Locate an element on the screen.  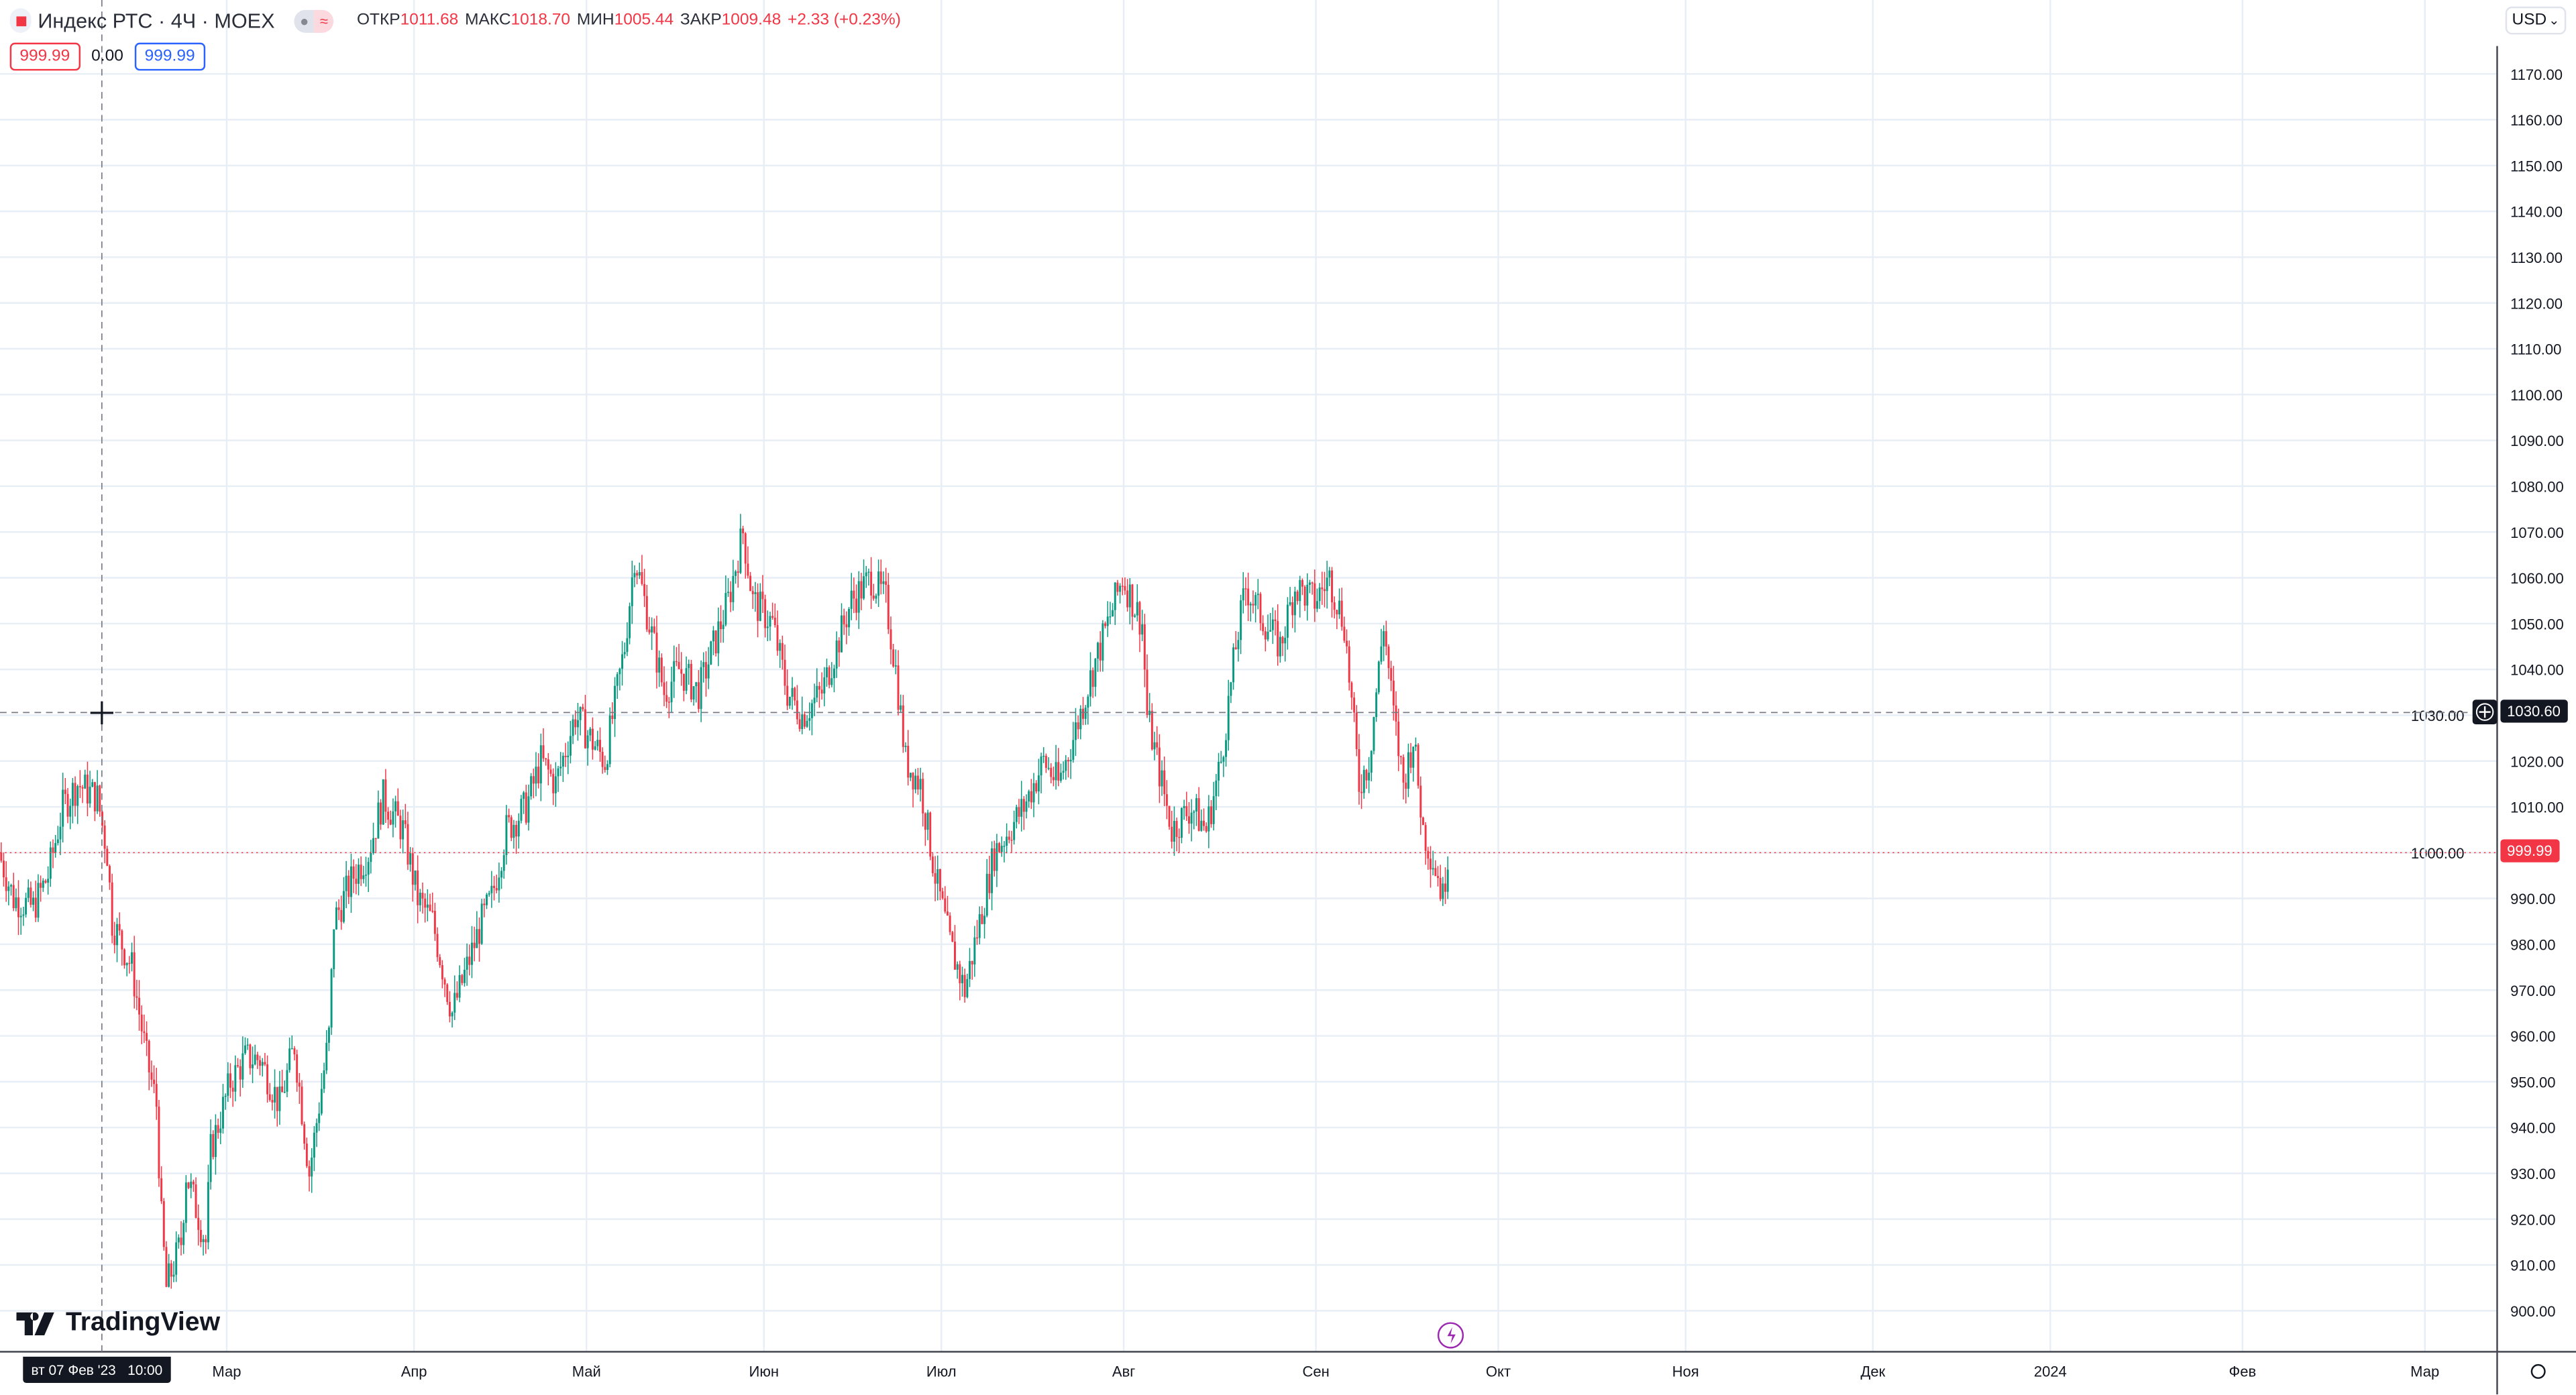
price-axis-tick: 950.00 is located at coordinates (2532, 1082).